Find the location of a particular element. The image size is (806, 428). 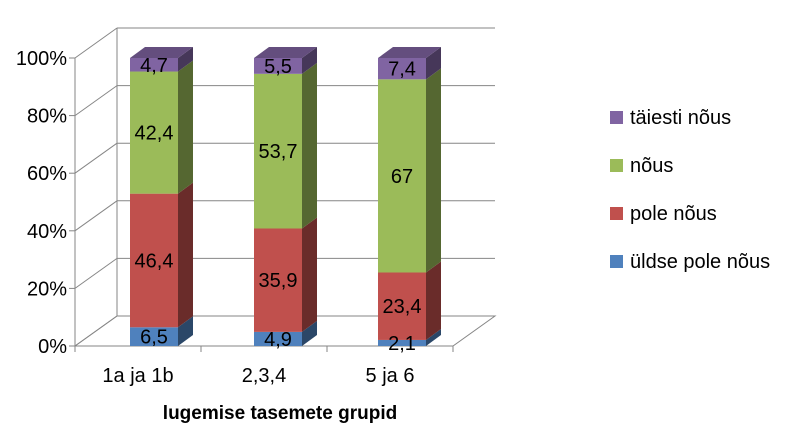

data-label: 4,7 is located at coordinates (154, 66).